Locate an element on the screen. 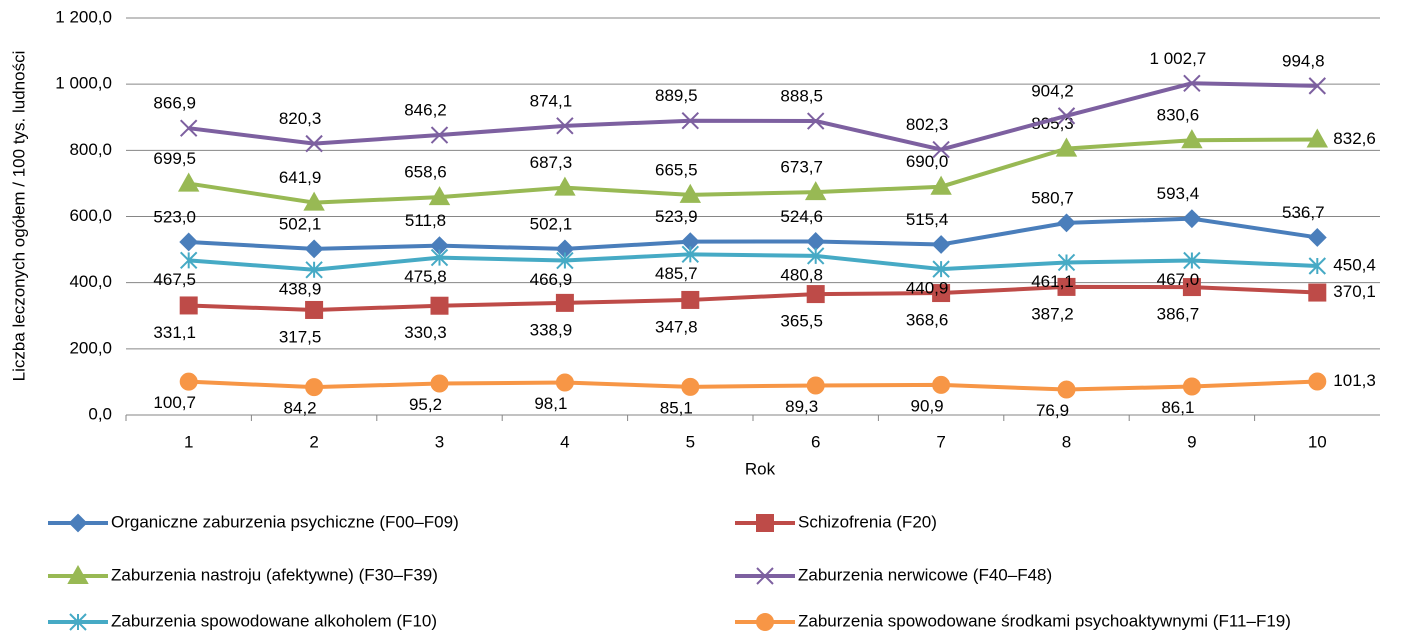  data-label: 699,5 is located at coordinates (174, 158).